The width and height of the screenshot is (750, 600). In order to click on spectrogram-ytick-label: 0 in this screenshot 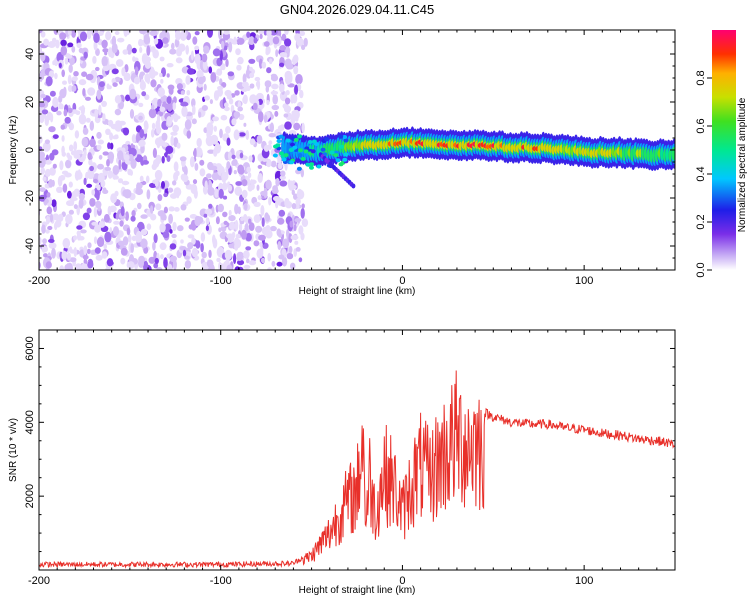, I will do `click(30, 150)`.